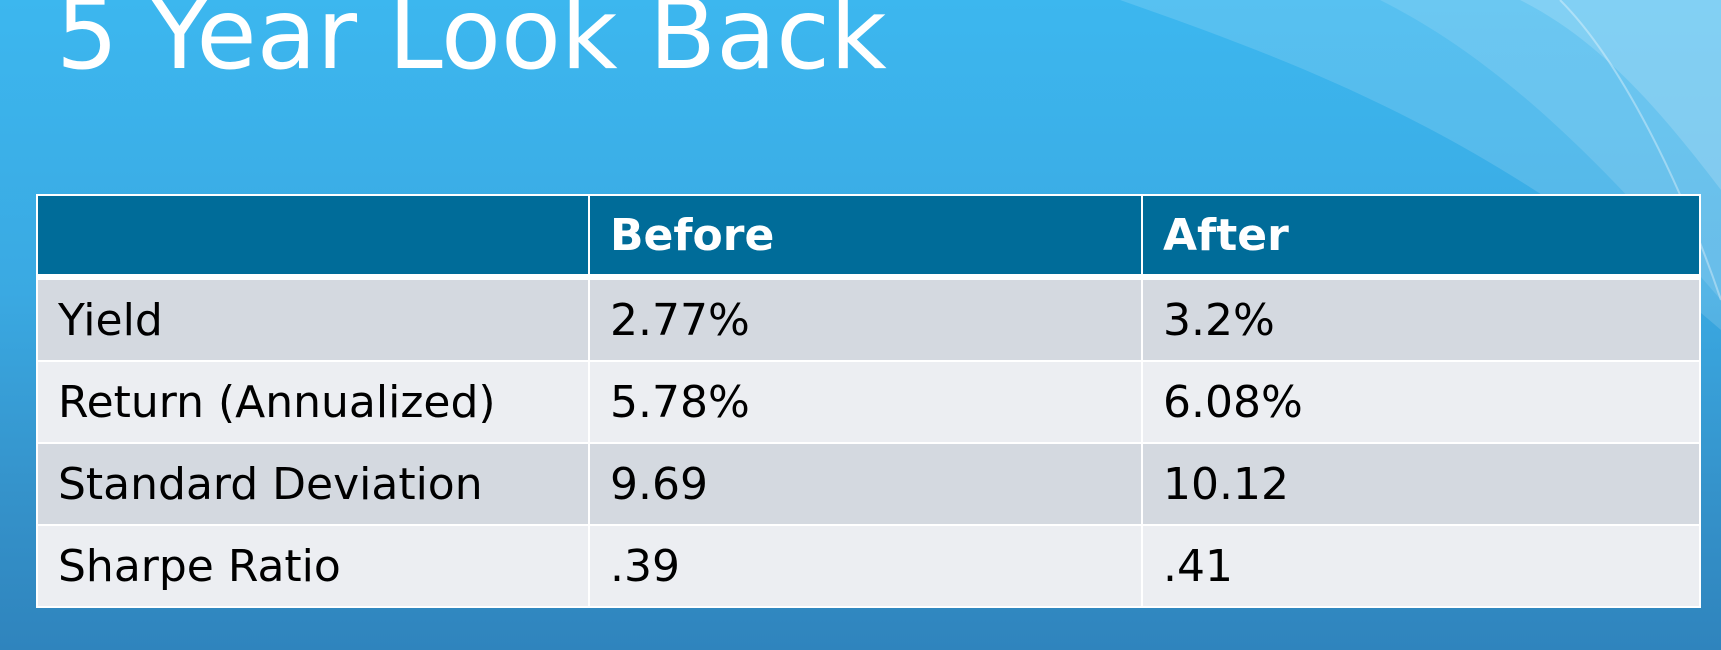  What do you see at coordinates (1421, 401) in the screenshot?
I see `after-value: 6.08%` at bounding box center [1421, 401].